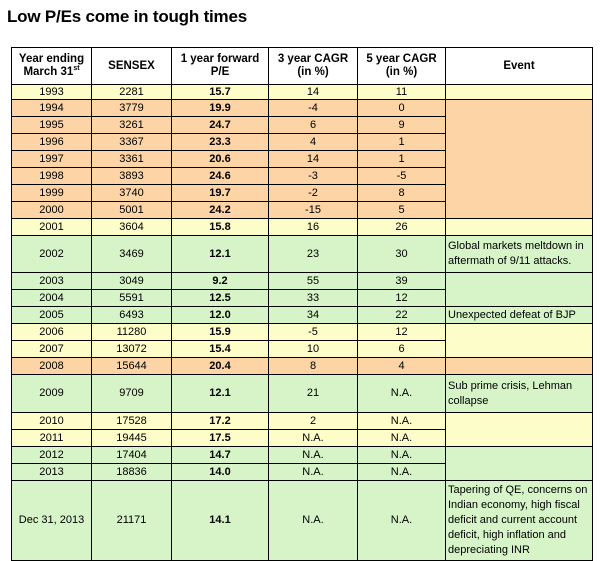 This screenshot has height=561, width=600. Describe the element at coordinates (313, 315) in the screenshot. I see `cell-cagr3: 34` at that location.